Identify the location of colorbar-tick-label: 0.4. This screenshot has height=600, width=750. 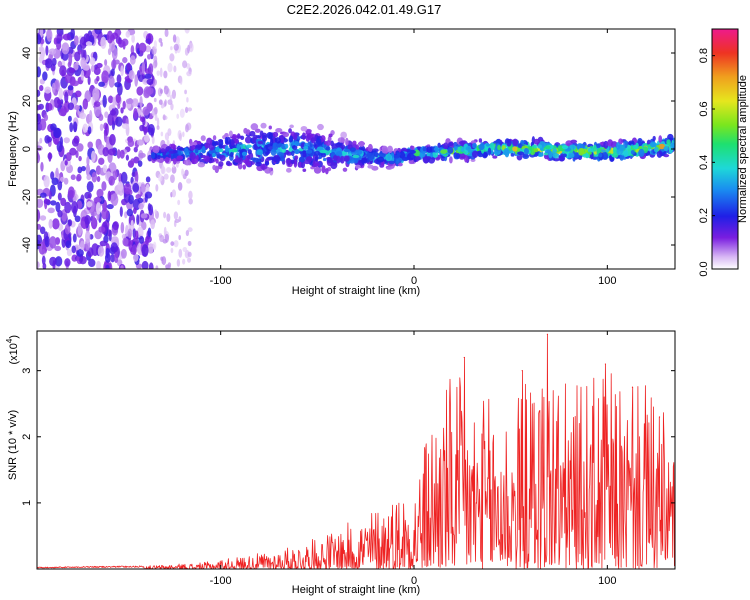
(704, 162).